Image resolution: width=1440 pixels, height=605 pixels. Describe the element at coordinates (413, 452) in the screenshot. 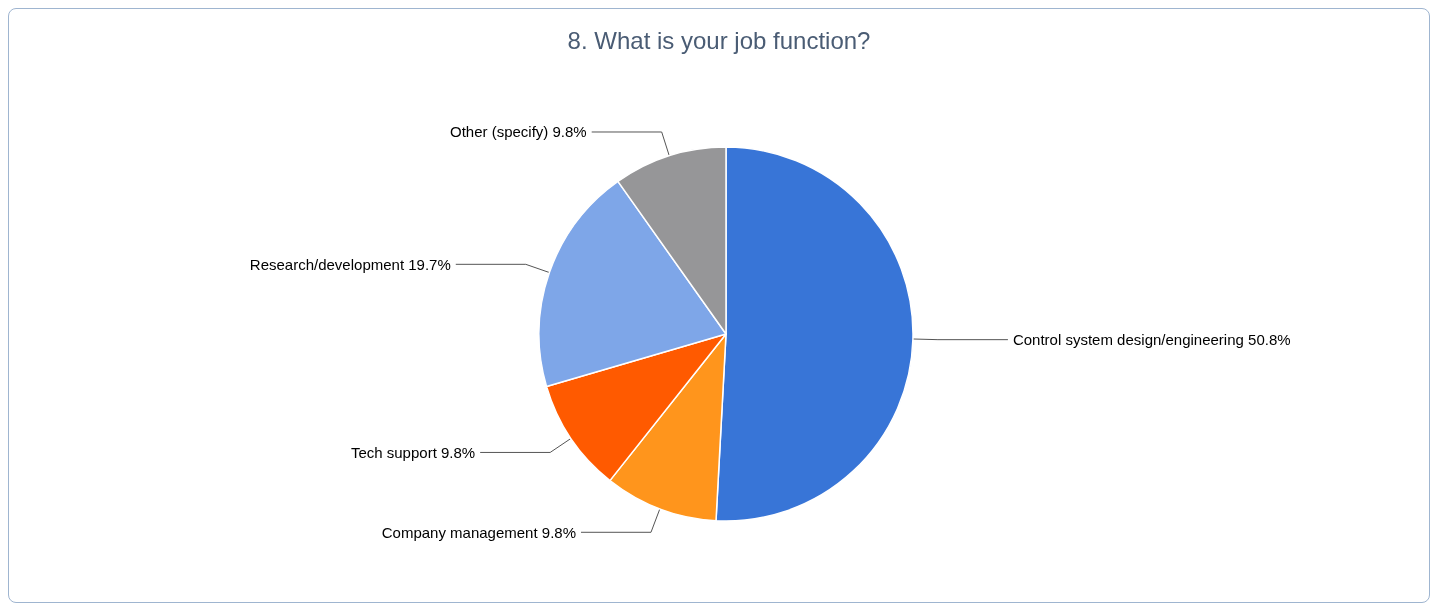

I see `slice-label: Tech support 9.8%` at that location.